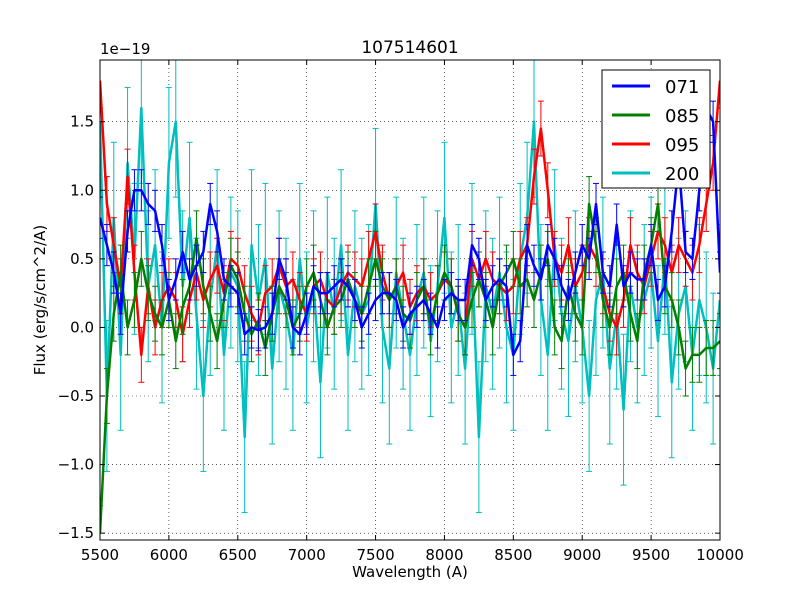  Describe the element at coordinates (409, 48) in the screenshot. I see `chart-title: 107514601` at that location.